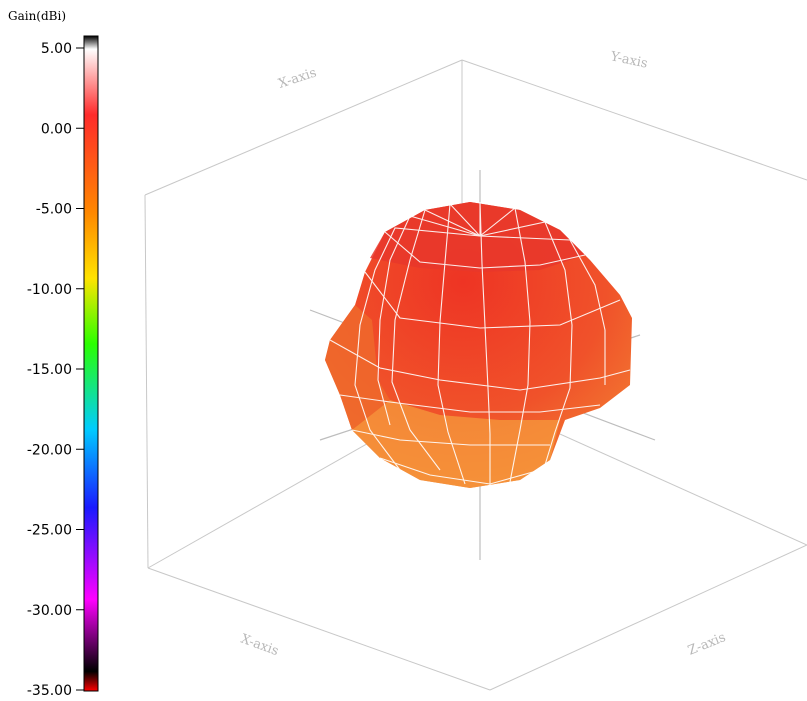 The image size is (807, 701). What do you see at coordinates (91, 363) in the screenshot?
I see `colorbar-gradient` at bounding box center [91, 363].